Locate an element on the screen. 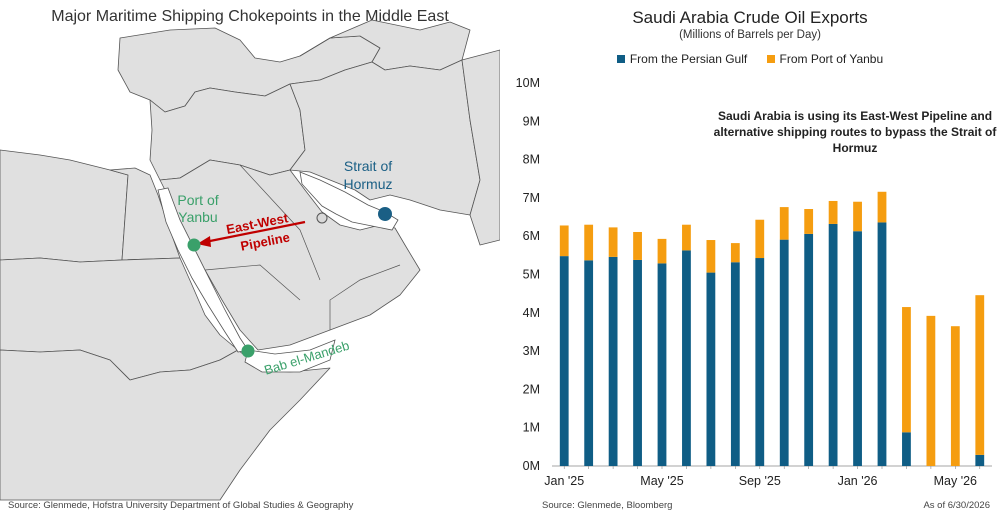 This screenshot has width=1000, height=516. legend-item-gulf: From the Persian Gulf is located at coordinates (682, 59).